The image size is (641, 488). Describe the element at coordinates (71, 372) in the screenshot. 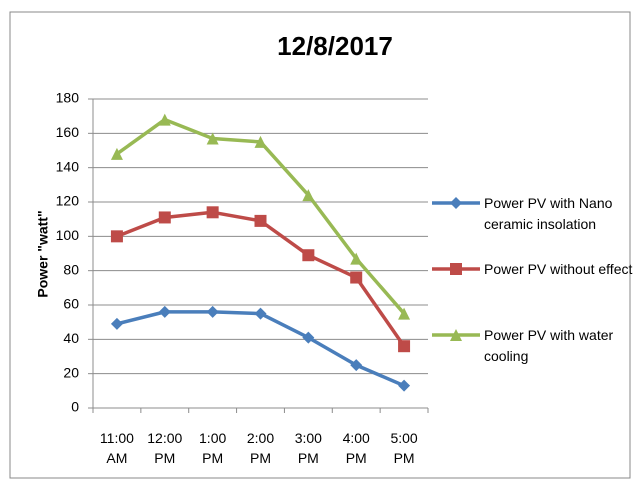

I see `y-tick-label: 20` at that location.